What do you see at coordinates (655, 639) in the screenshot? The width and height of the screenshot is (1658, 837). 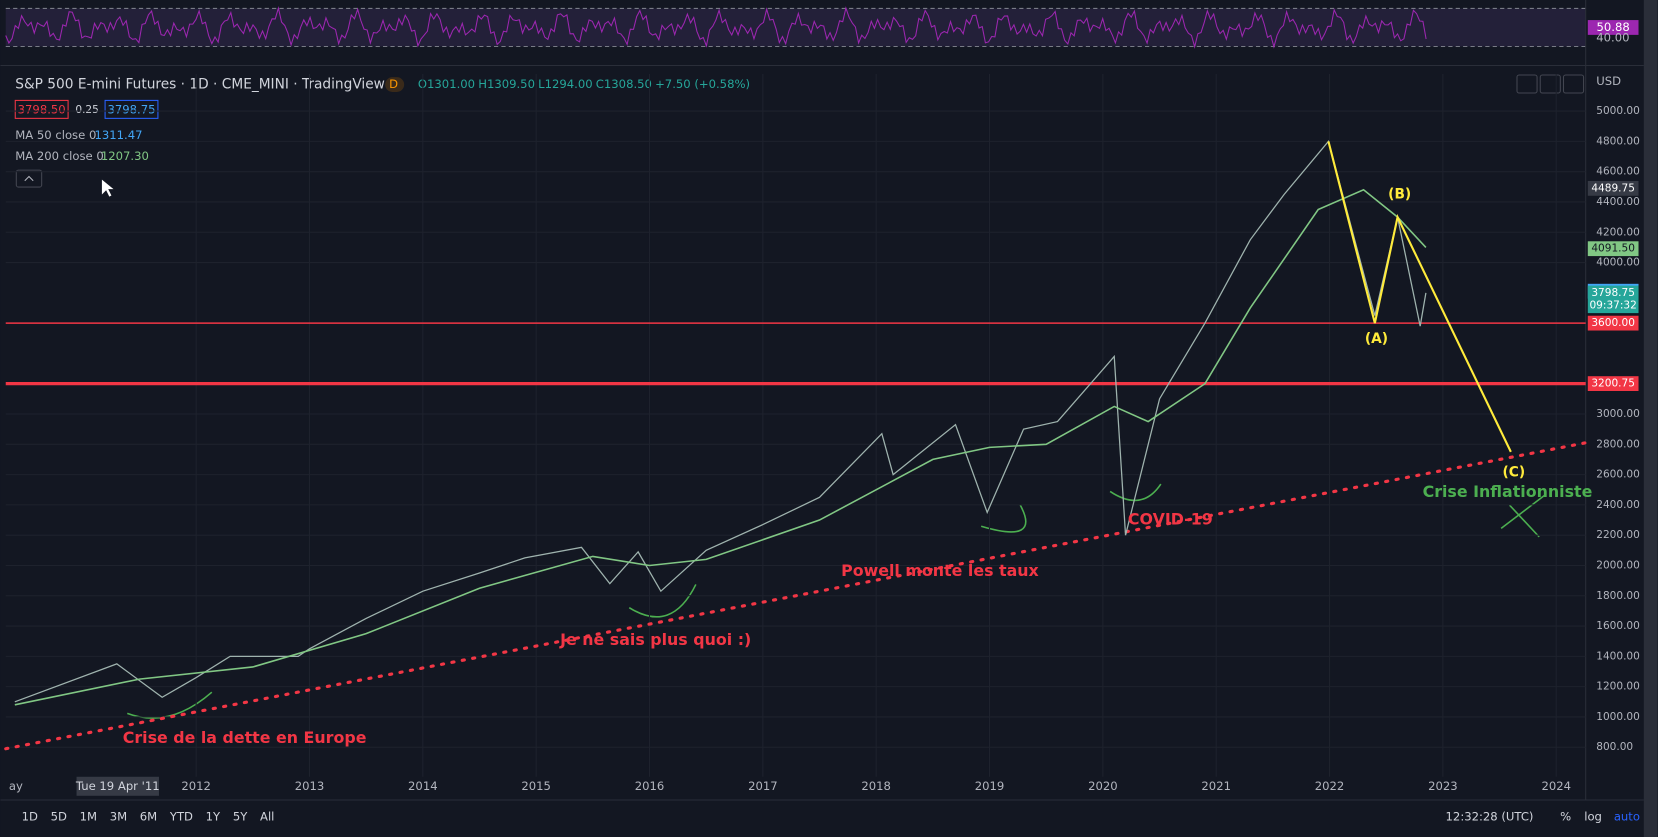 I see `annotation: Je ne sais plus quoi :)` at bounding box center [655, 639].